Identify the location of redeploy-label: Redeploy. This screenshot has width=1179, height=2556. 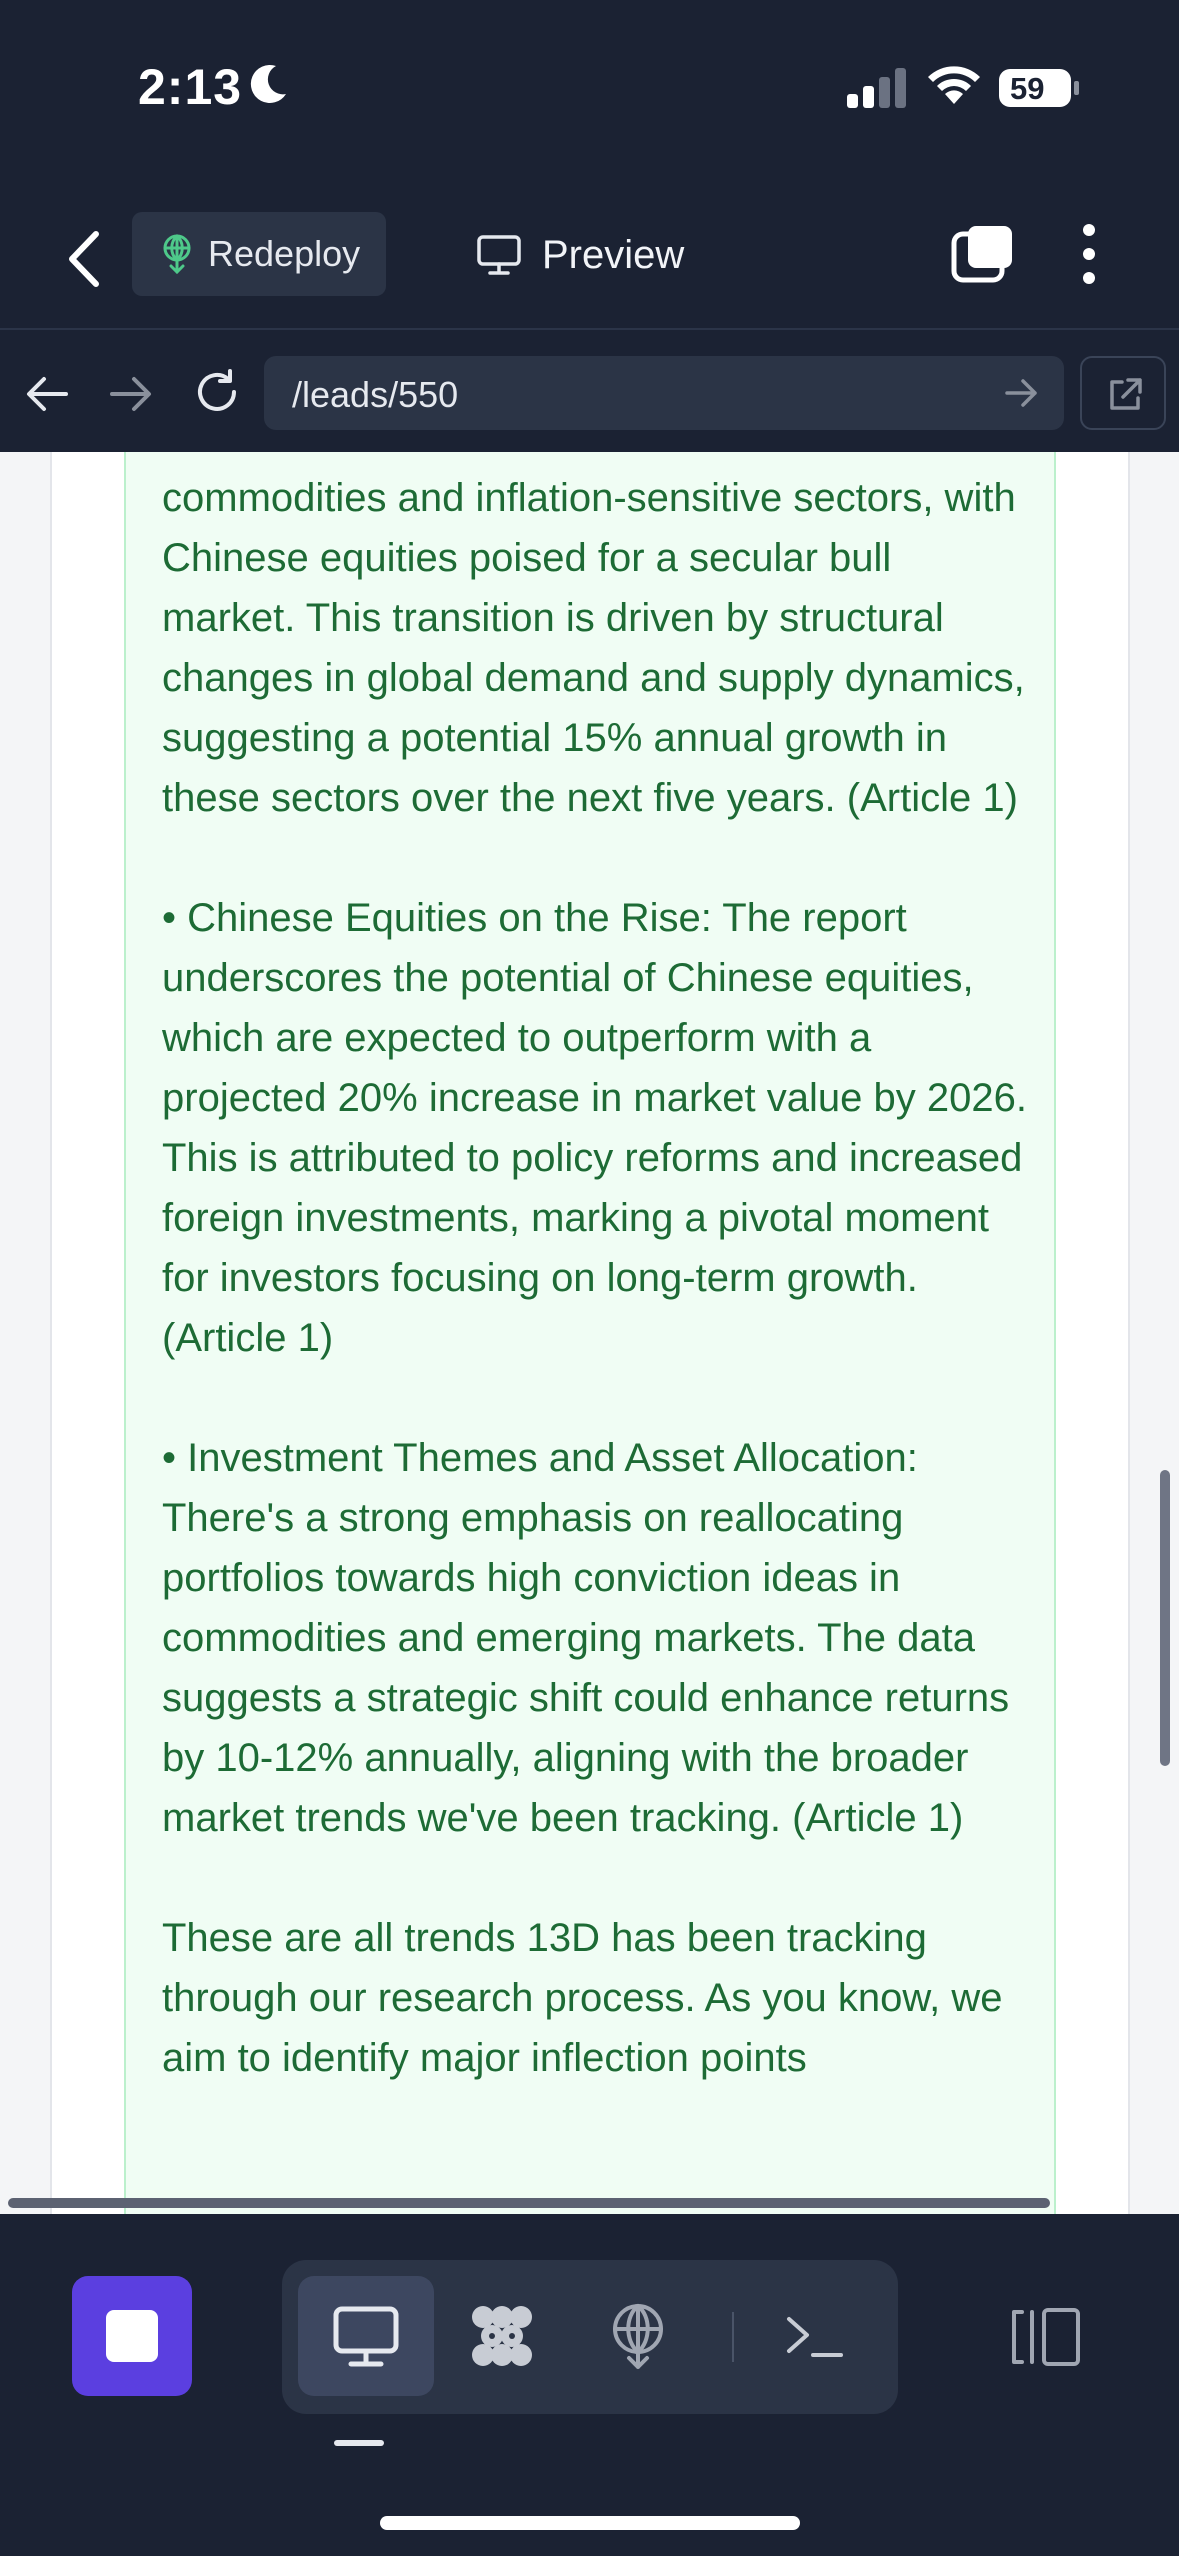
(284, 253).